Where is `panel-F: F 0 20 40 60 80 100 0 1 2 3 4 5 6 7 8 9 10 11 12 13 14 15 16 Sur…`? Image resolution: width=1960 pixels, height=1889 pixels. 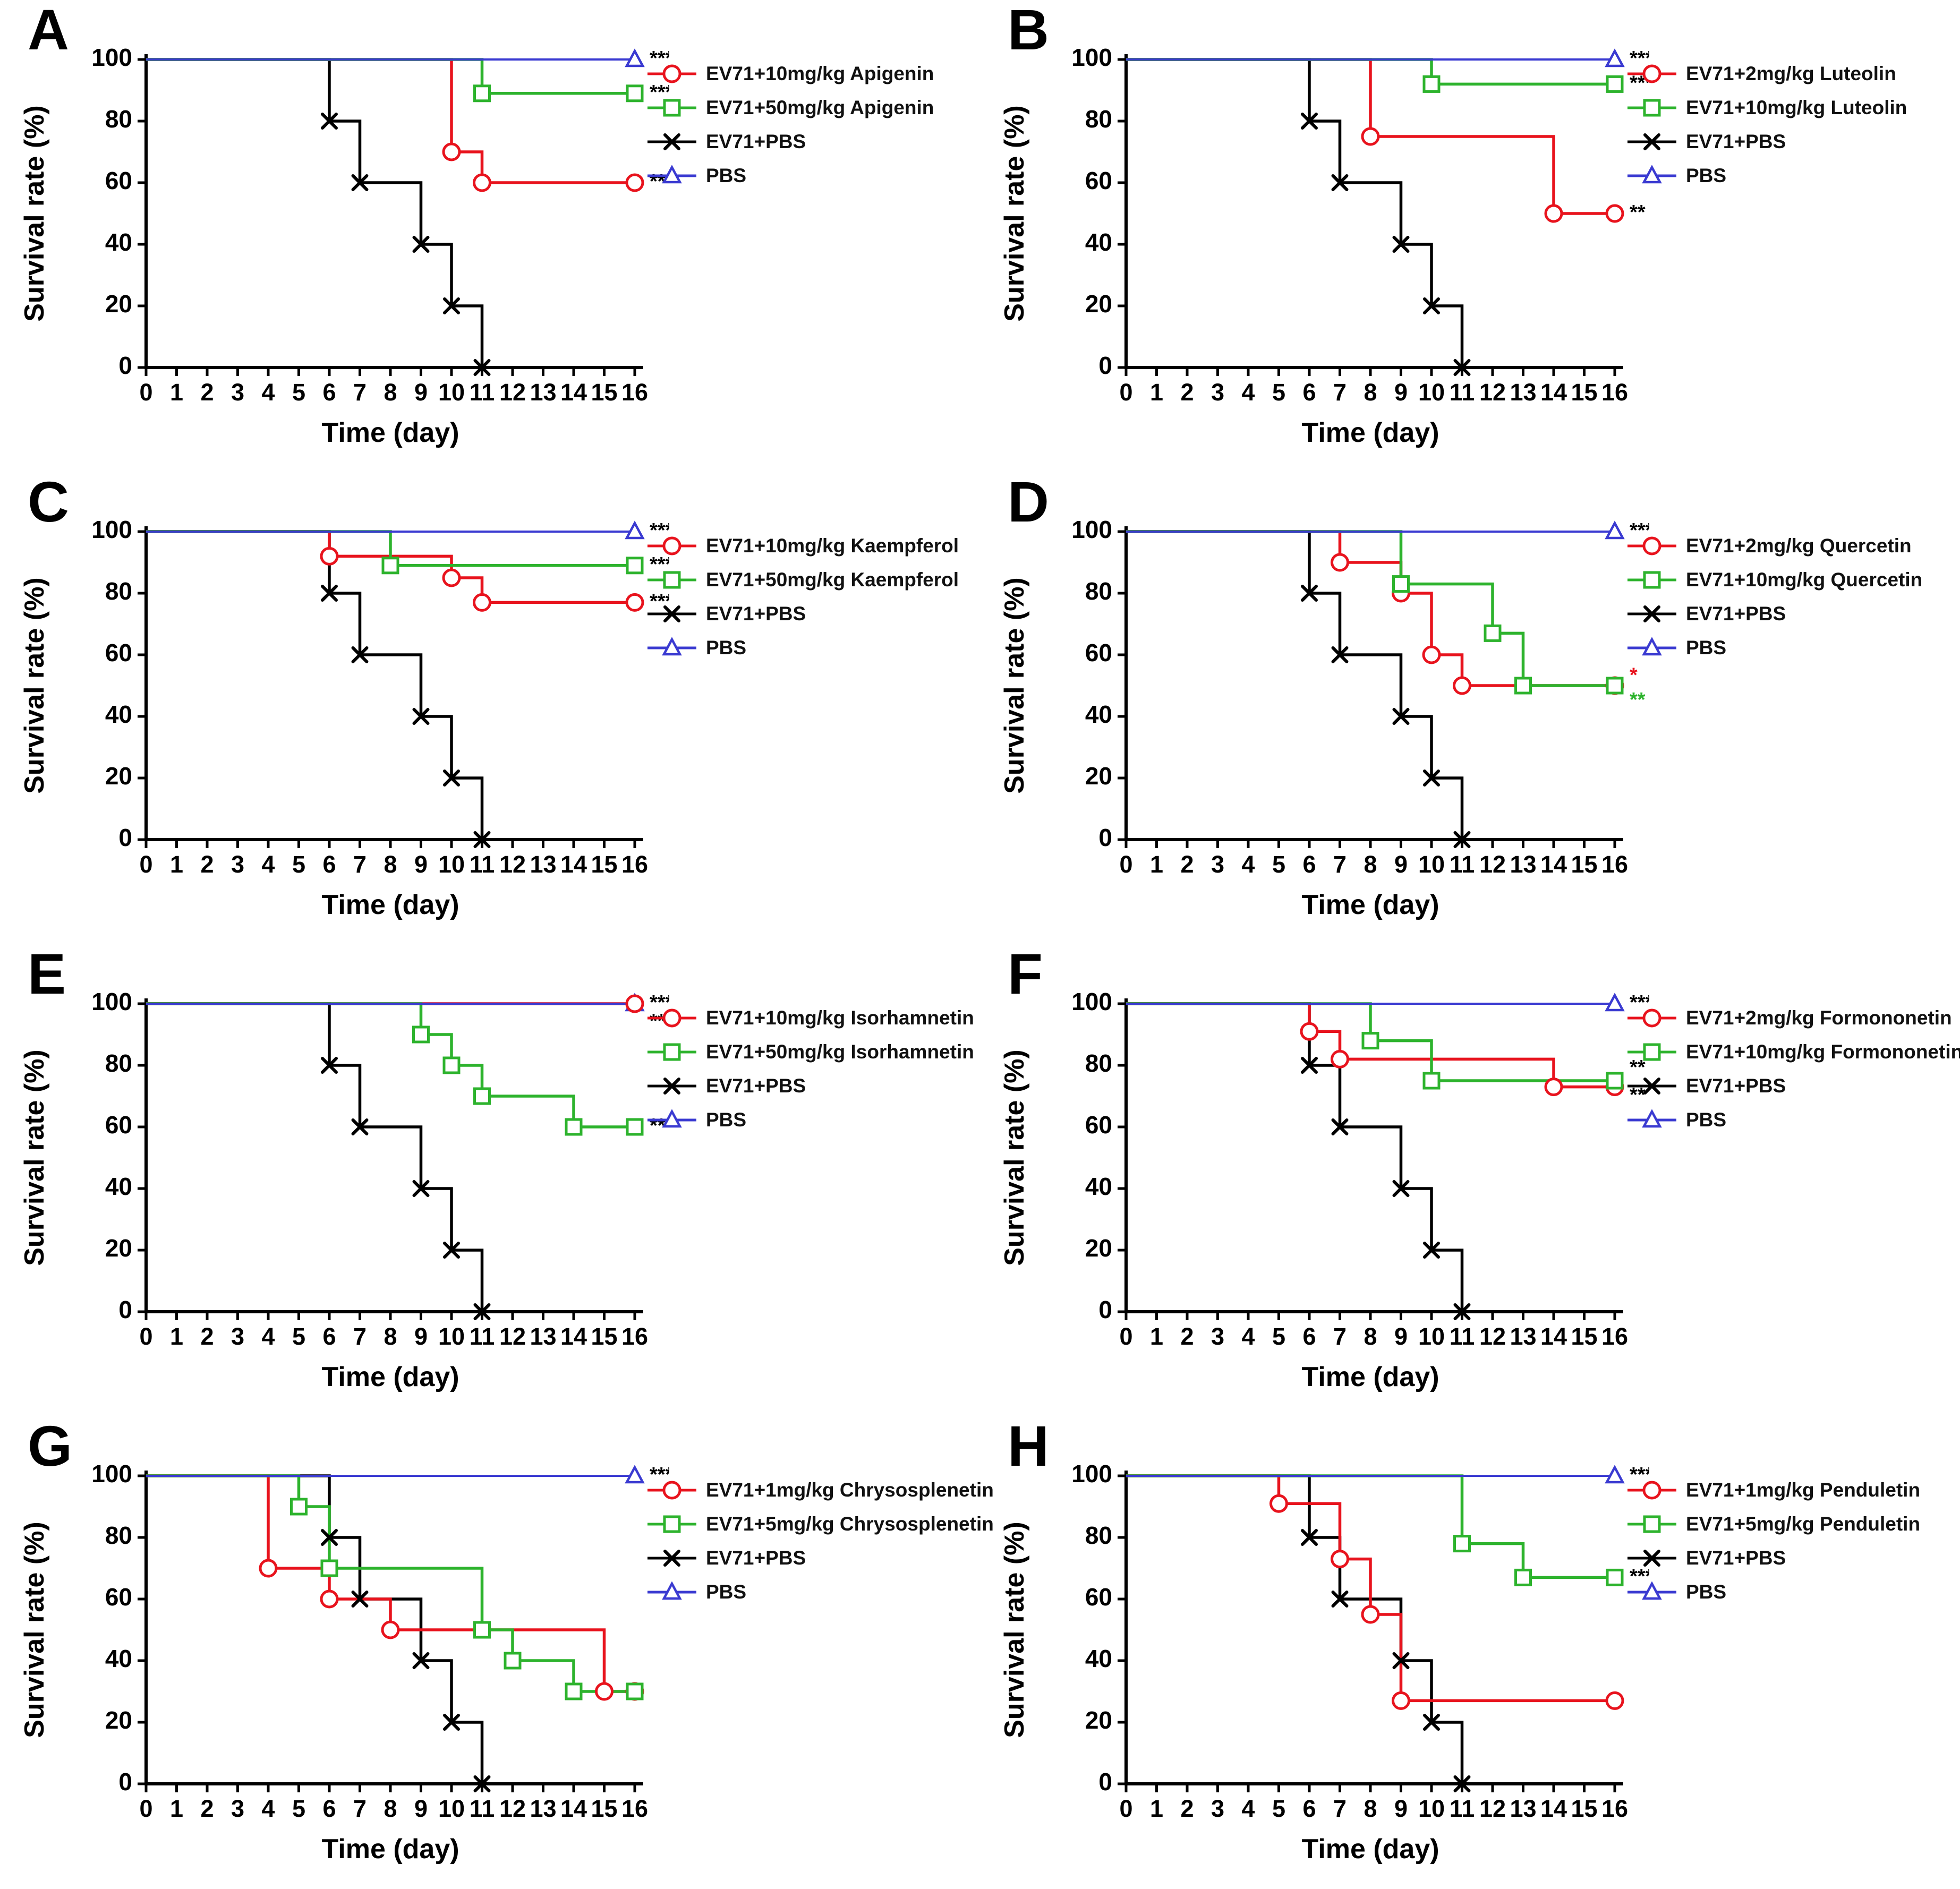
panel-F: F 0 20 40 60 80 100 0 1 2 3 4 5 6 7 8 9 10 11 12 13 14 15 16 Sur… is located at coordinates (1470, 1180).